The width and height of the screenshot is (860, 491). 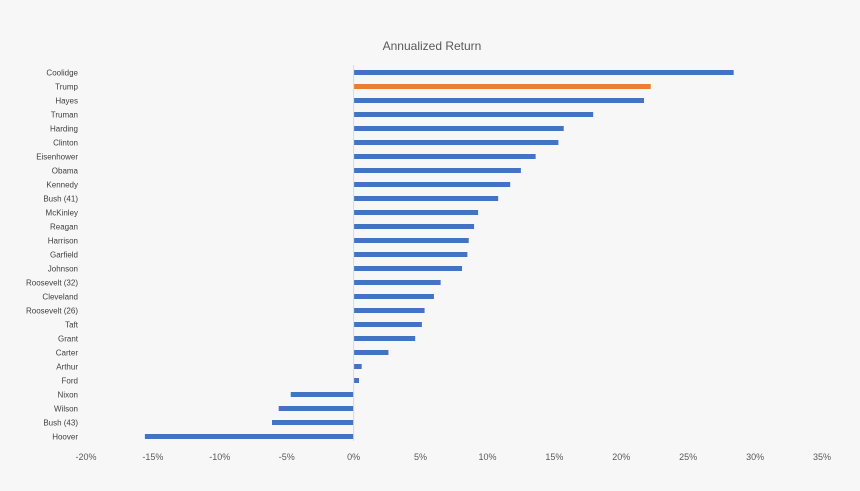 What do you see at coordinates (68, 395) in the screenshot?
I see `category-label: Nixon` at bounding box center [68, 395].